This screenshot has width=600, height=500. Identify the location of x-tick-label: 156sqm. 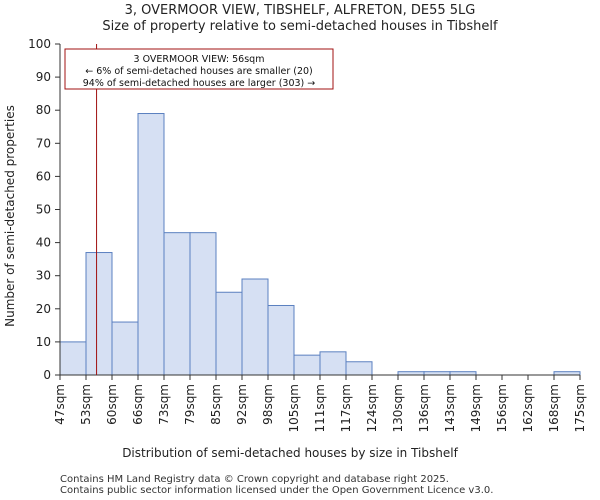
(502, 408).